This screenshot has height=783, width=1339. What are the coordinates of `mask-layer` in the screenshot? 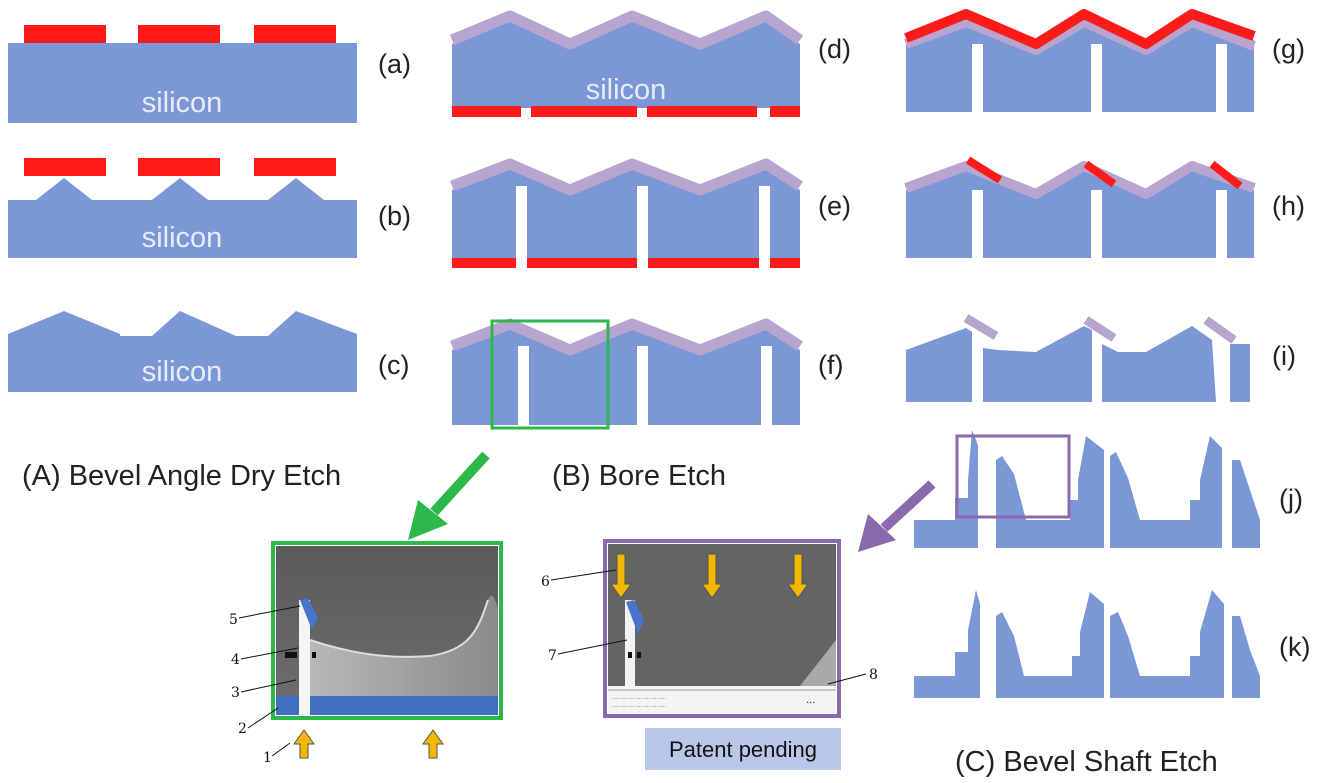 It's located at (1080, 29).